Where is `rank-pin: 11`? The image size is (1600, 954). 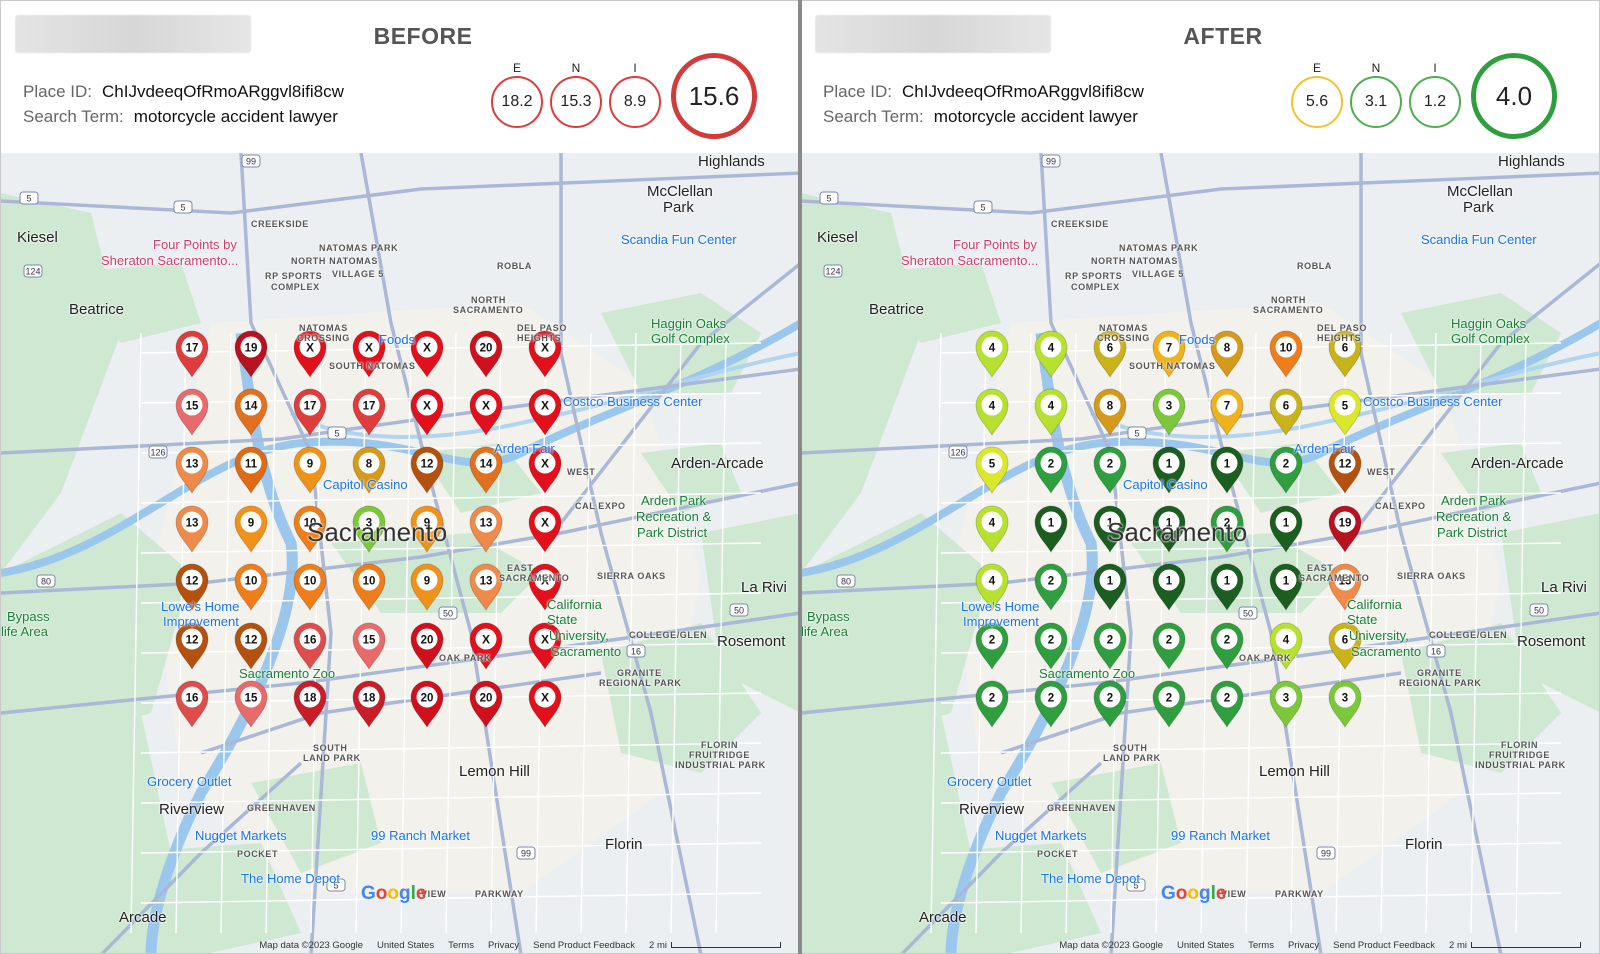
rank-pin: 11 is located at coordinates (251, 470).